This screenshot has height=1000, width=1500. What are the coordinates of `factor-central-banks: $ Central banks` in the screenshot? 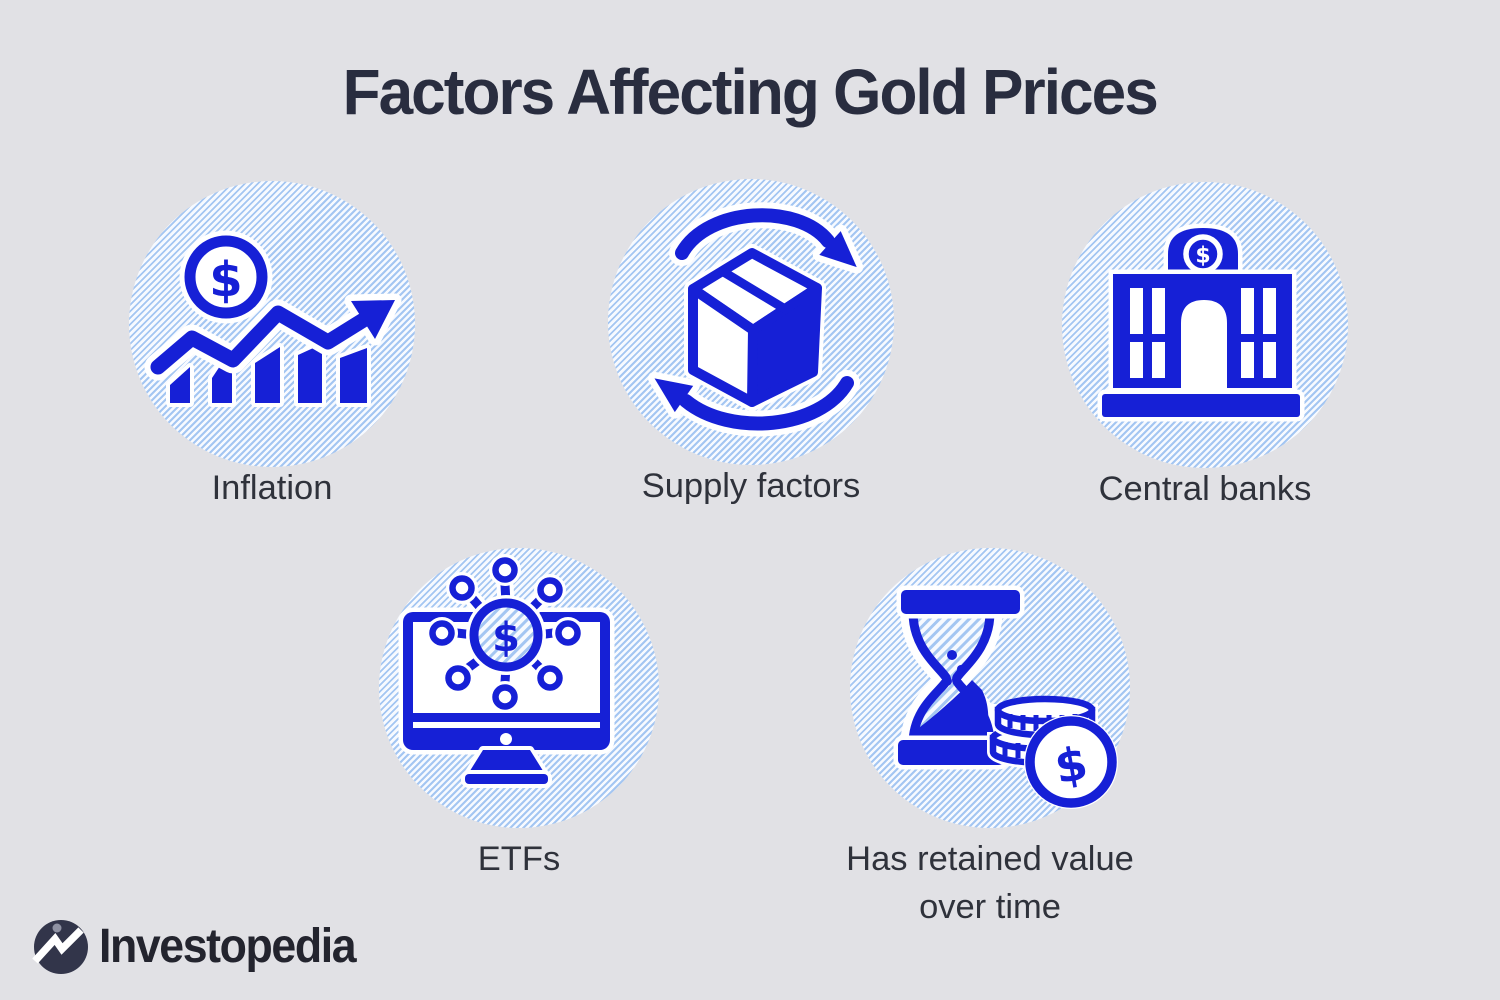 It's located at (1205, 345).